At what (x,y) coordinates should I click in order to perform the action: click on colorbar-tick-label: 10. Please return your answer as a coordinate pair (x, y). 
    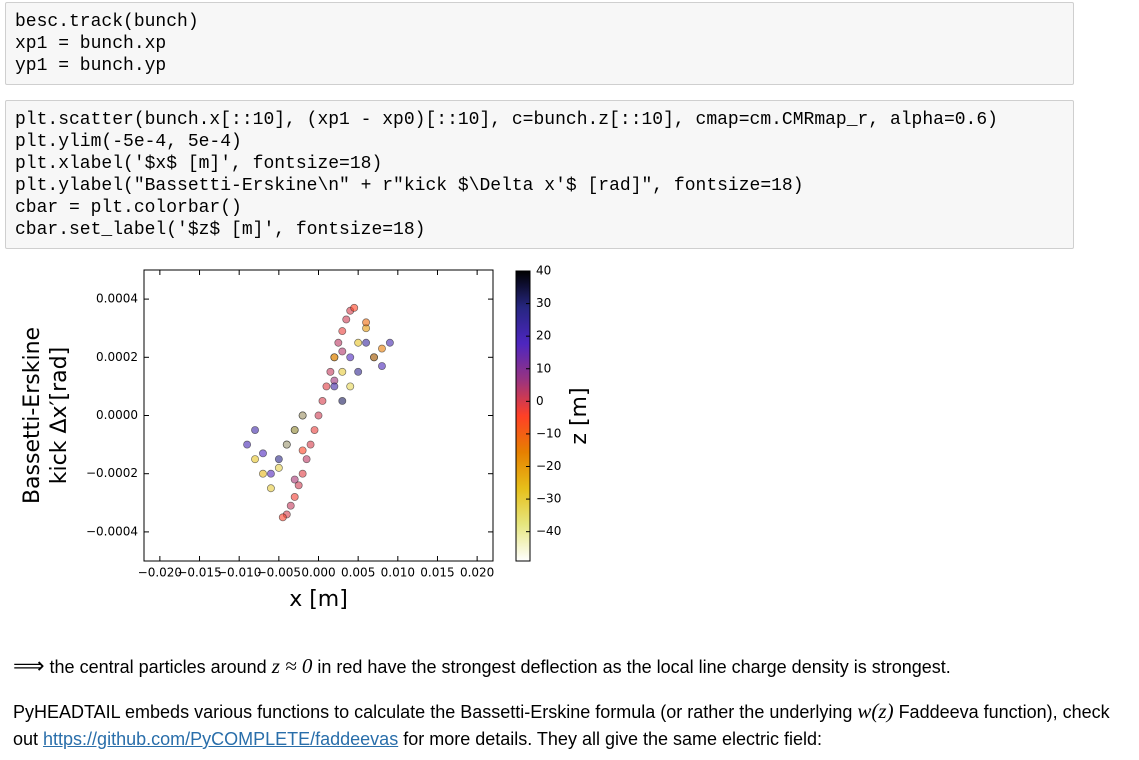
    Looking at the image, I should click on (543, 368).